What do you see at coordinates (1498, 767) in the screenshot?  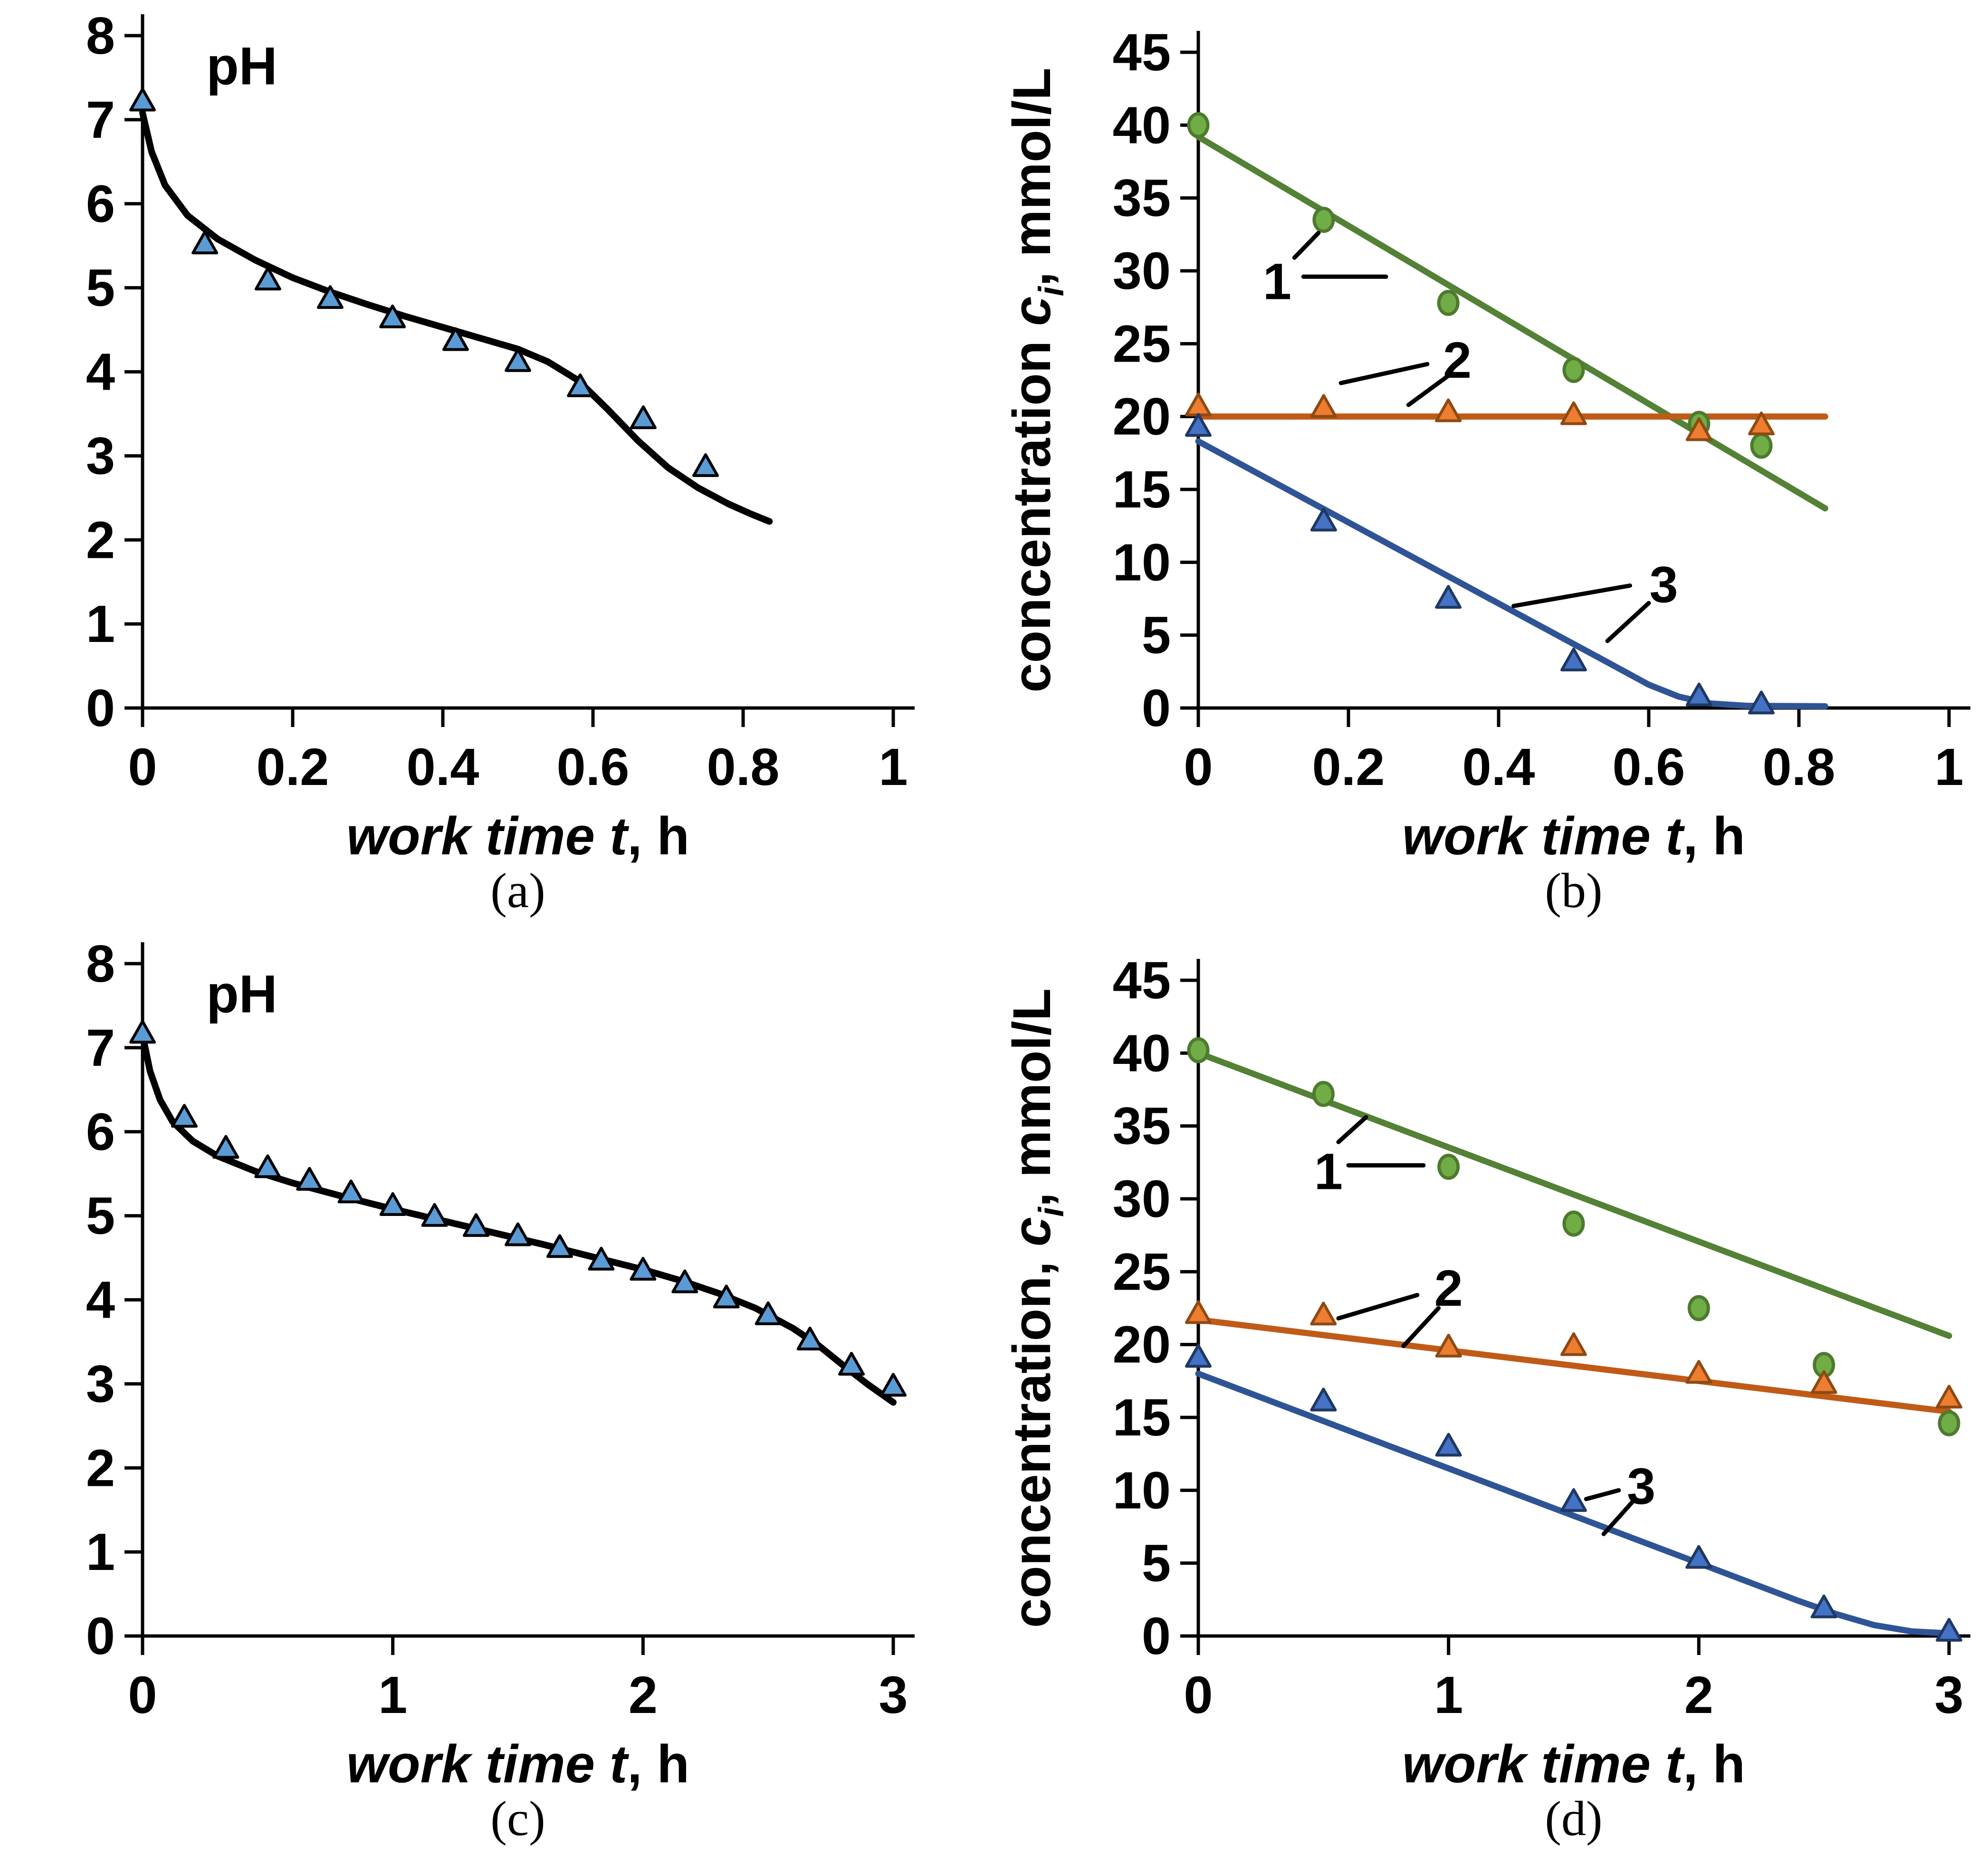 I see `x-tick-label: 0.4` at bounding box center [1498, 767].